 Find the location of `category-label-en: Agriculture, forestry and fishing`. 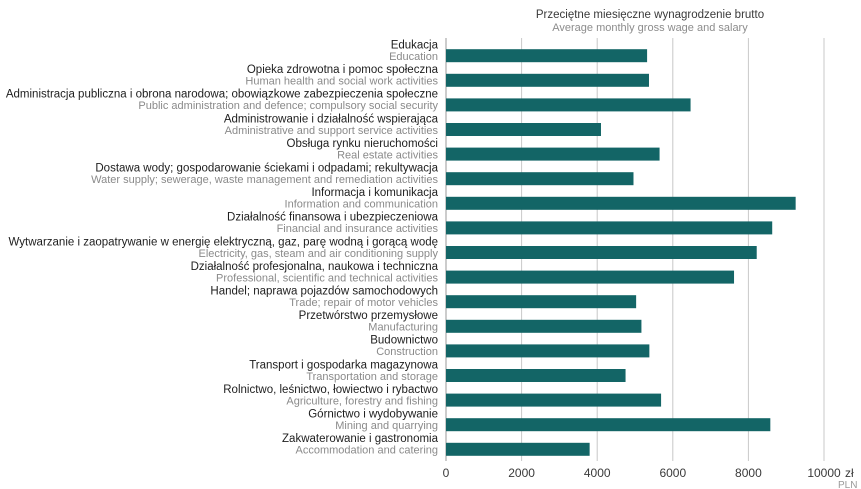

category-label-en: Agriculture, forestry and fishing is located at coordinates (362, 401).